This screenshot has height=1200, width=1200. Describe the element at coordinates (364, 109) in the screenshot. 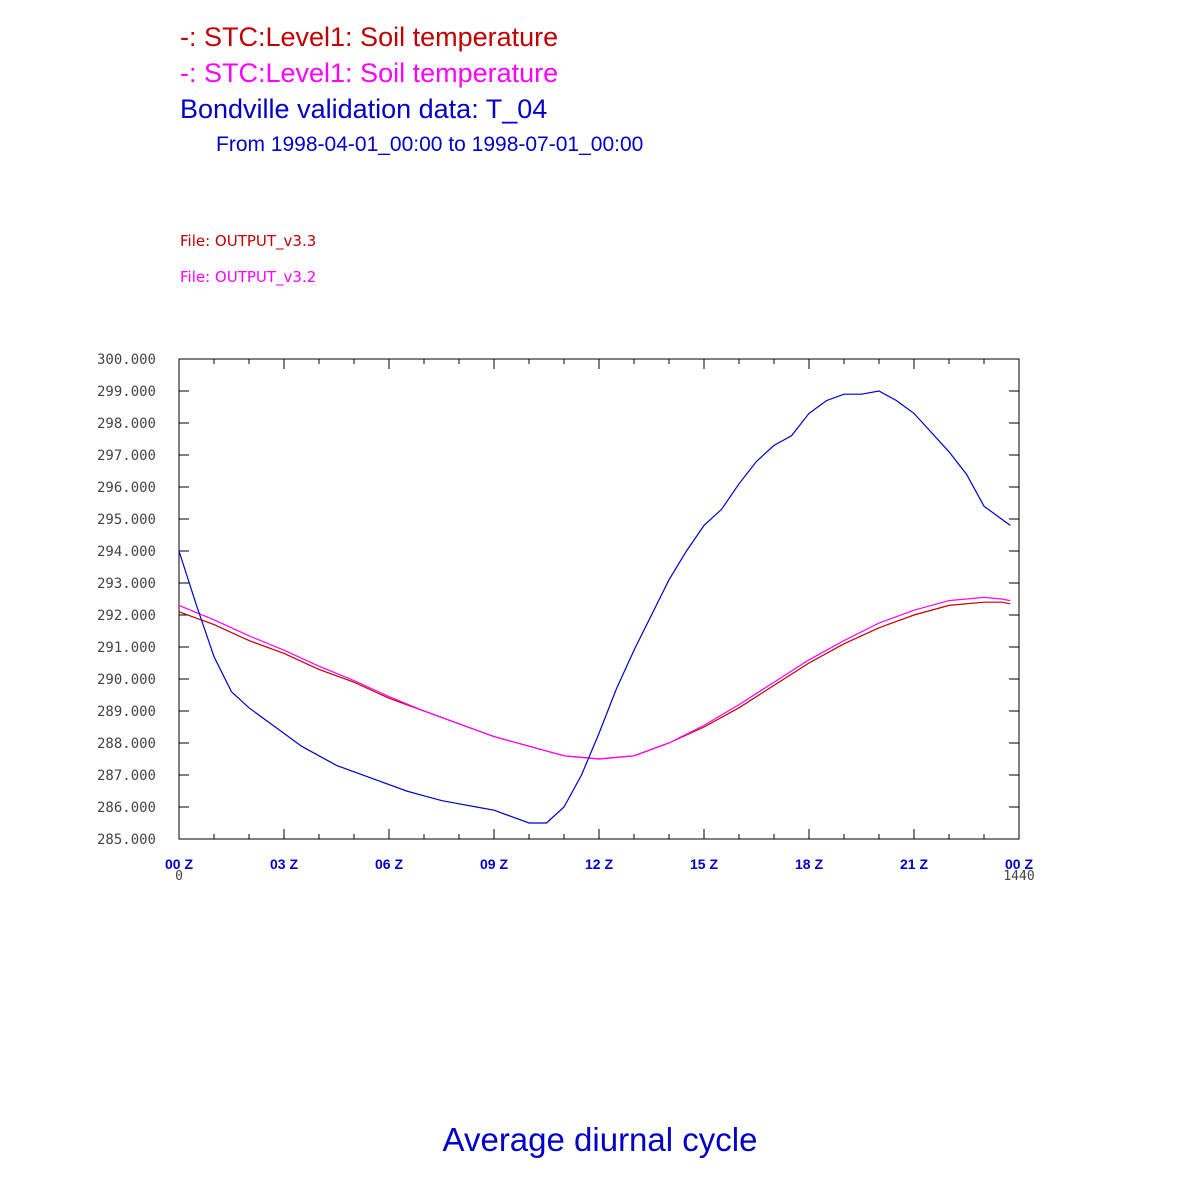

I see `legend-validation-title: Bondville validation data: T_04` at that location.